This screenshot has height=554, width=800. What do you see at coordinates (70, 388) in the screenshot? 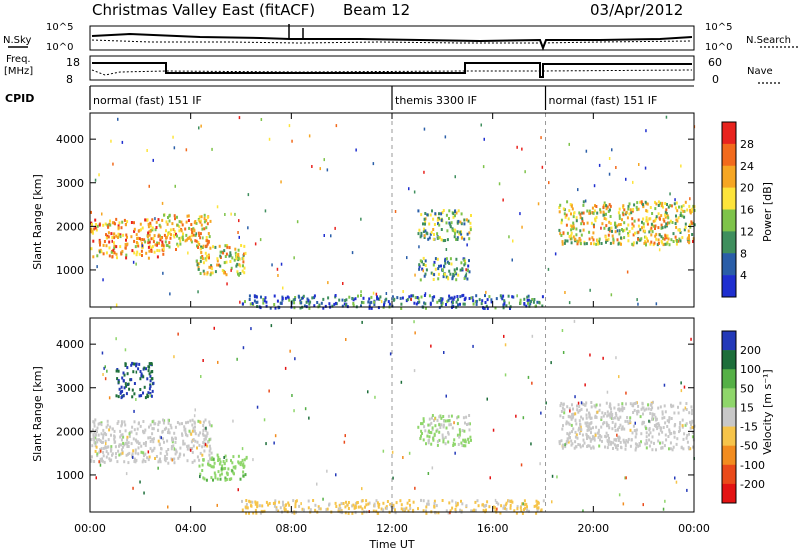
I see `ytick-label: 3000` at bounding box center [70, 388].